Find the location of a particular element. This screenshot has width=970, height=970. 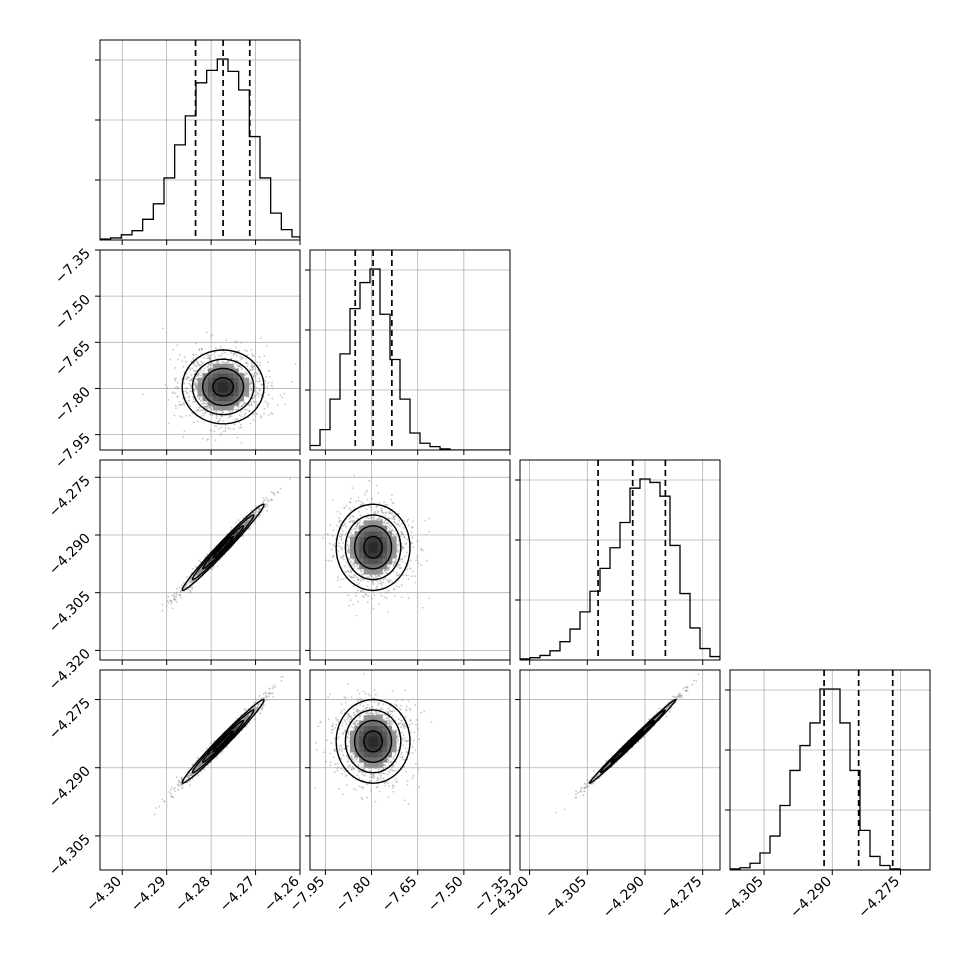

axes-frame is located at coordinates (200, 560).